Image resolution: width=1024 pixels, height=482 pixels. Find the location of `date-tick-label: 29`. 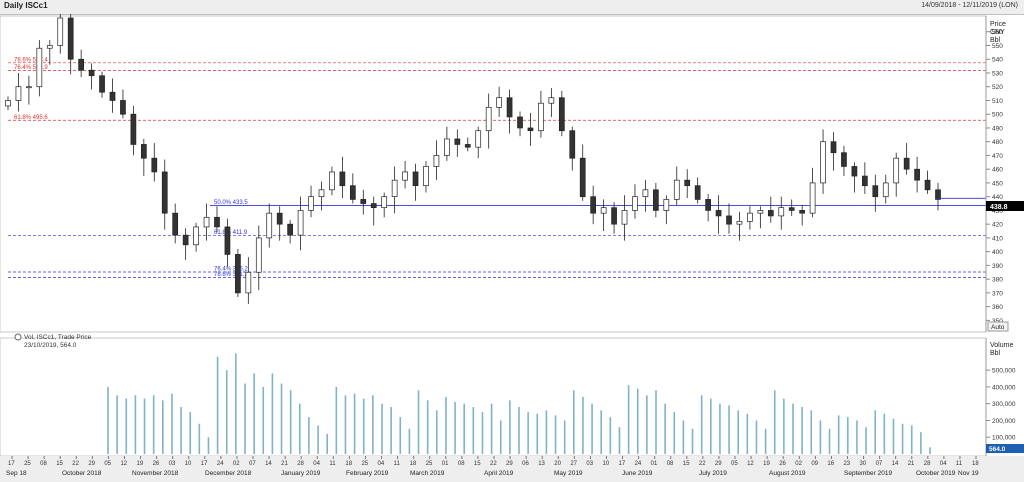

date-tick-label: 29 is located at coordinates (91, 464).